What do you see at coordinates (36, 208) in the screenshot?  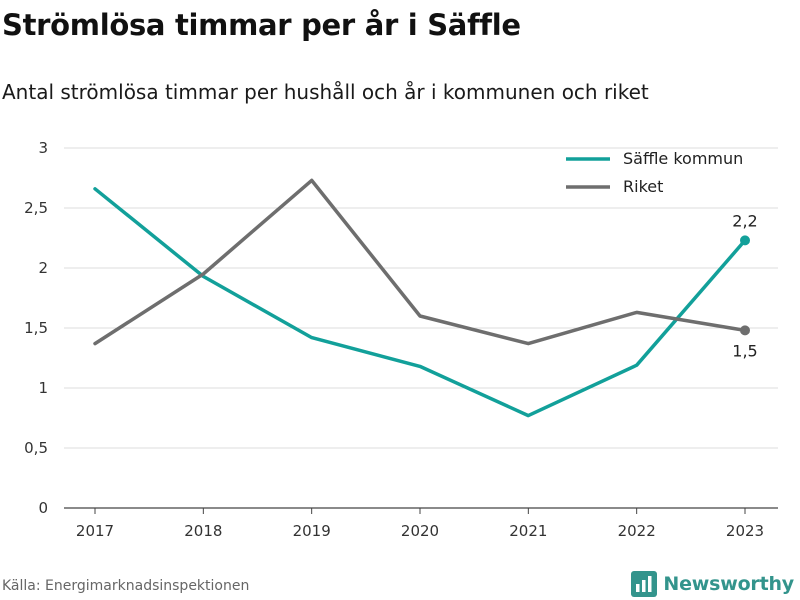 I see `y-tick-label: 2,5` at bounding box center [36, 208].